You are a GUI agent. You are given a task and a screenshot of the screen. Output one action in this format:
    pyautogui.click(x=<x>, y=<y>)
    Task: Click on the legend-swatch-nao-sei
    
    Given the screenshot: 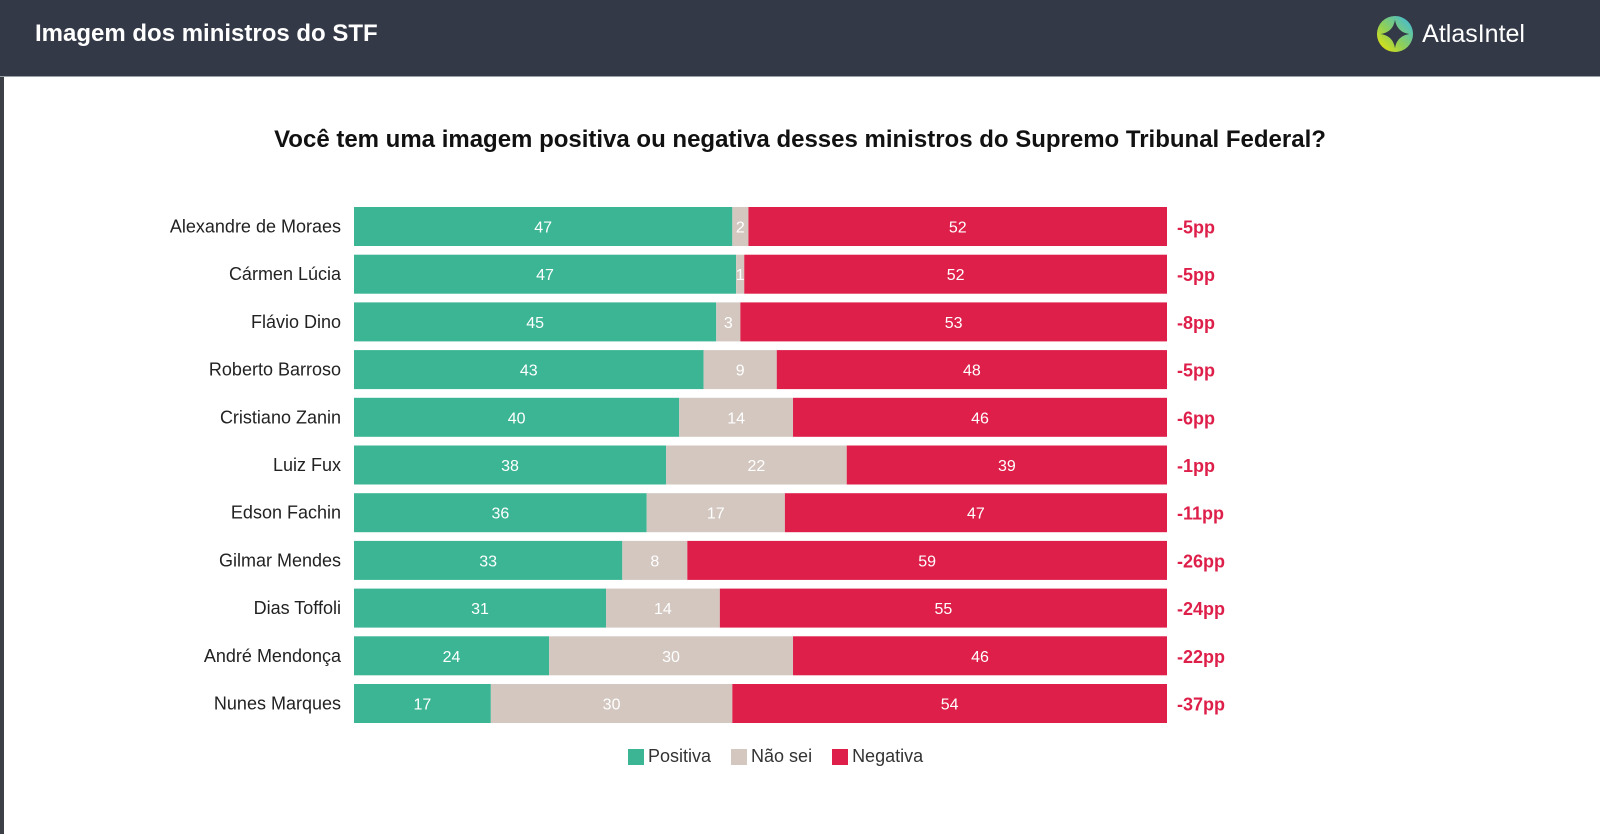 What is the action you would take?
    pyautogui.click(x=739, y=756)
    